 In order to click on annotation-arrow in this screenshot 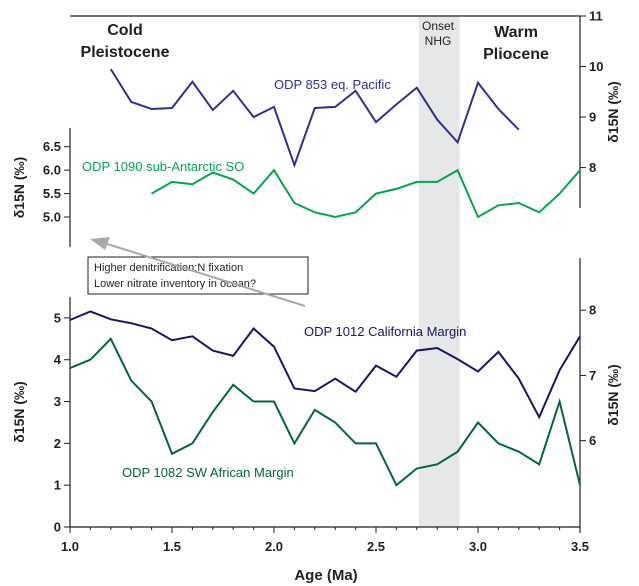, I will do `click(204, 274)`.